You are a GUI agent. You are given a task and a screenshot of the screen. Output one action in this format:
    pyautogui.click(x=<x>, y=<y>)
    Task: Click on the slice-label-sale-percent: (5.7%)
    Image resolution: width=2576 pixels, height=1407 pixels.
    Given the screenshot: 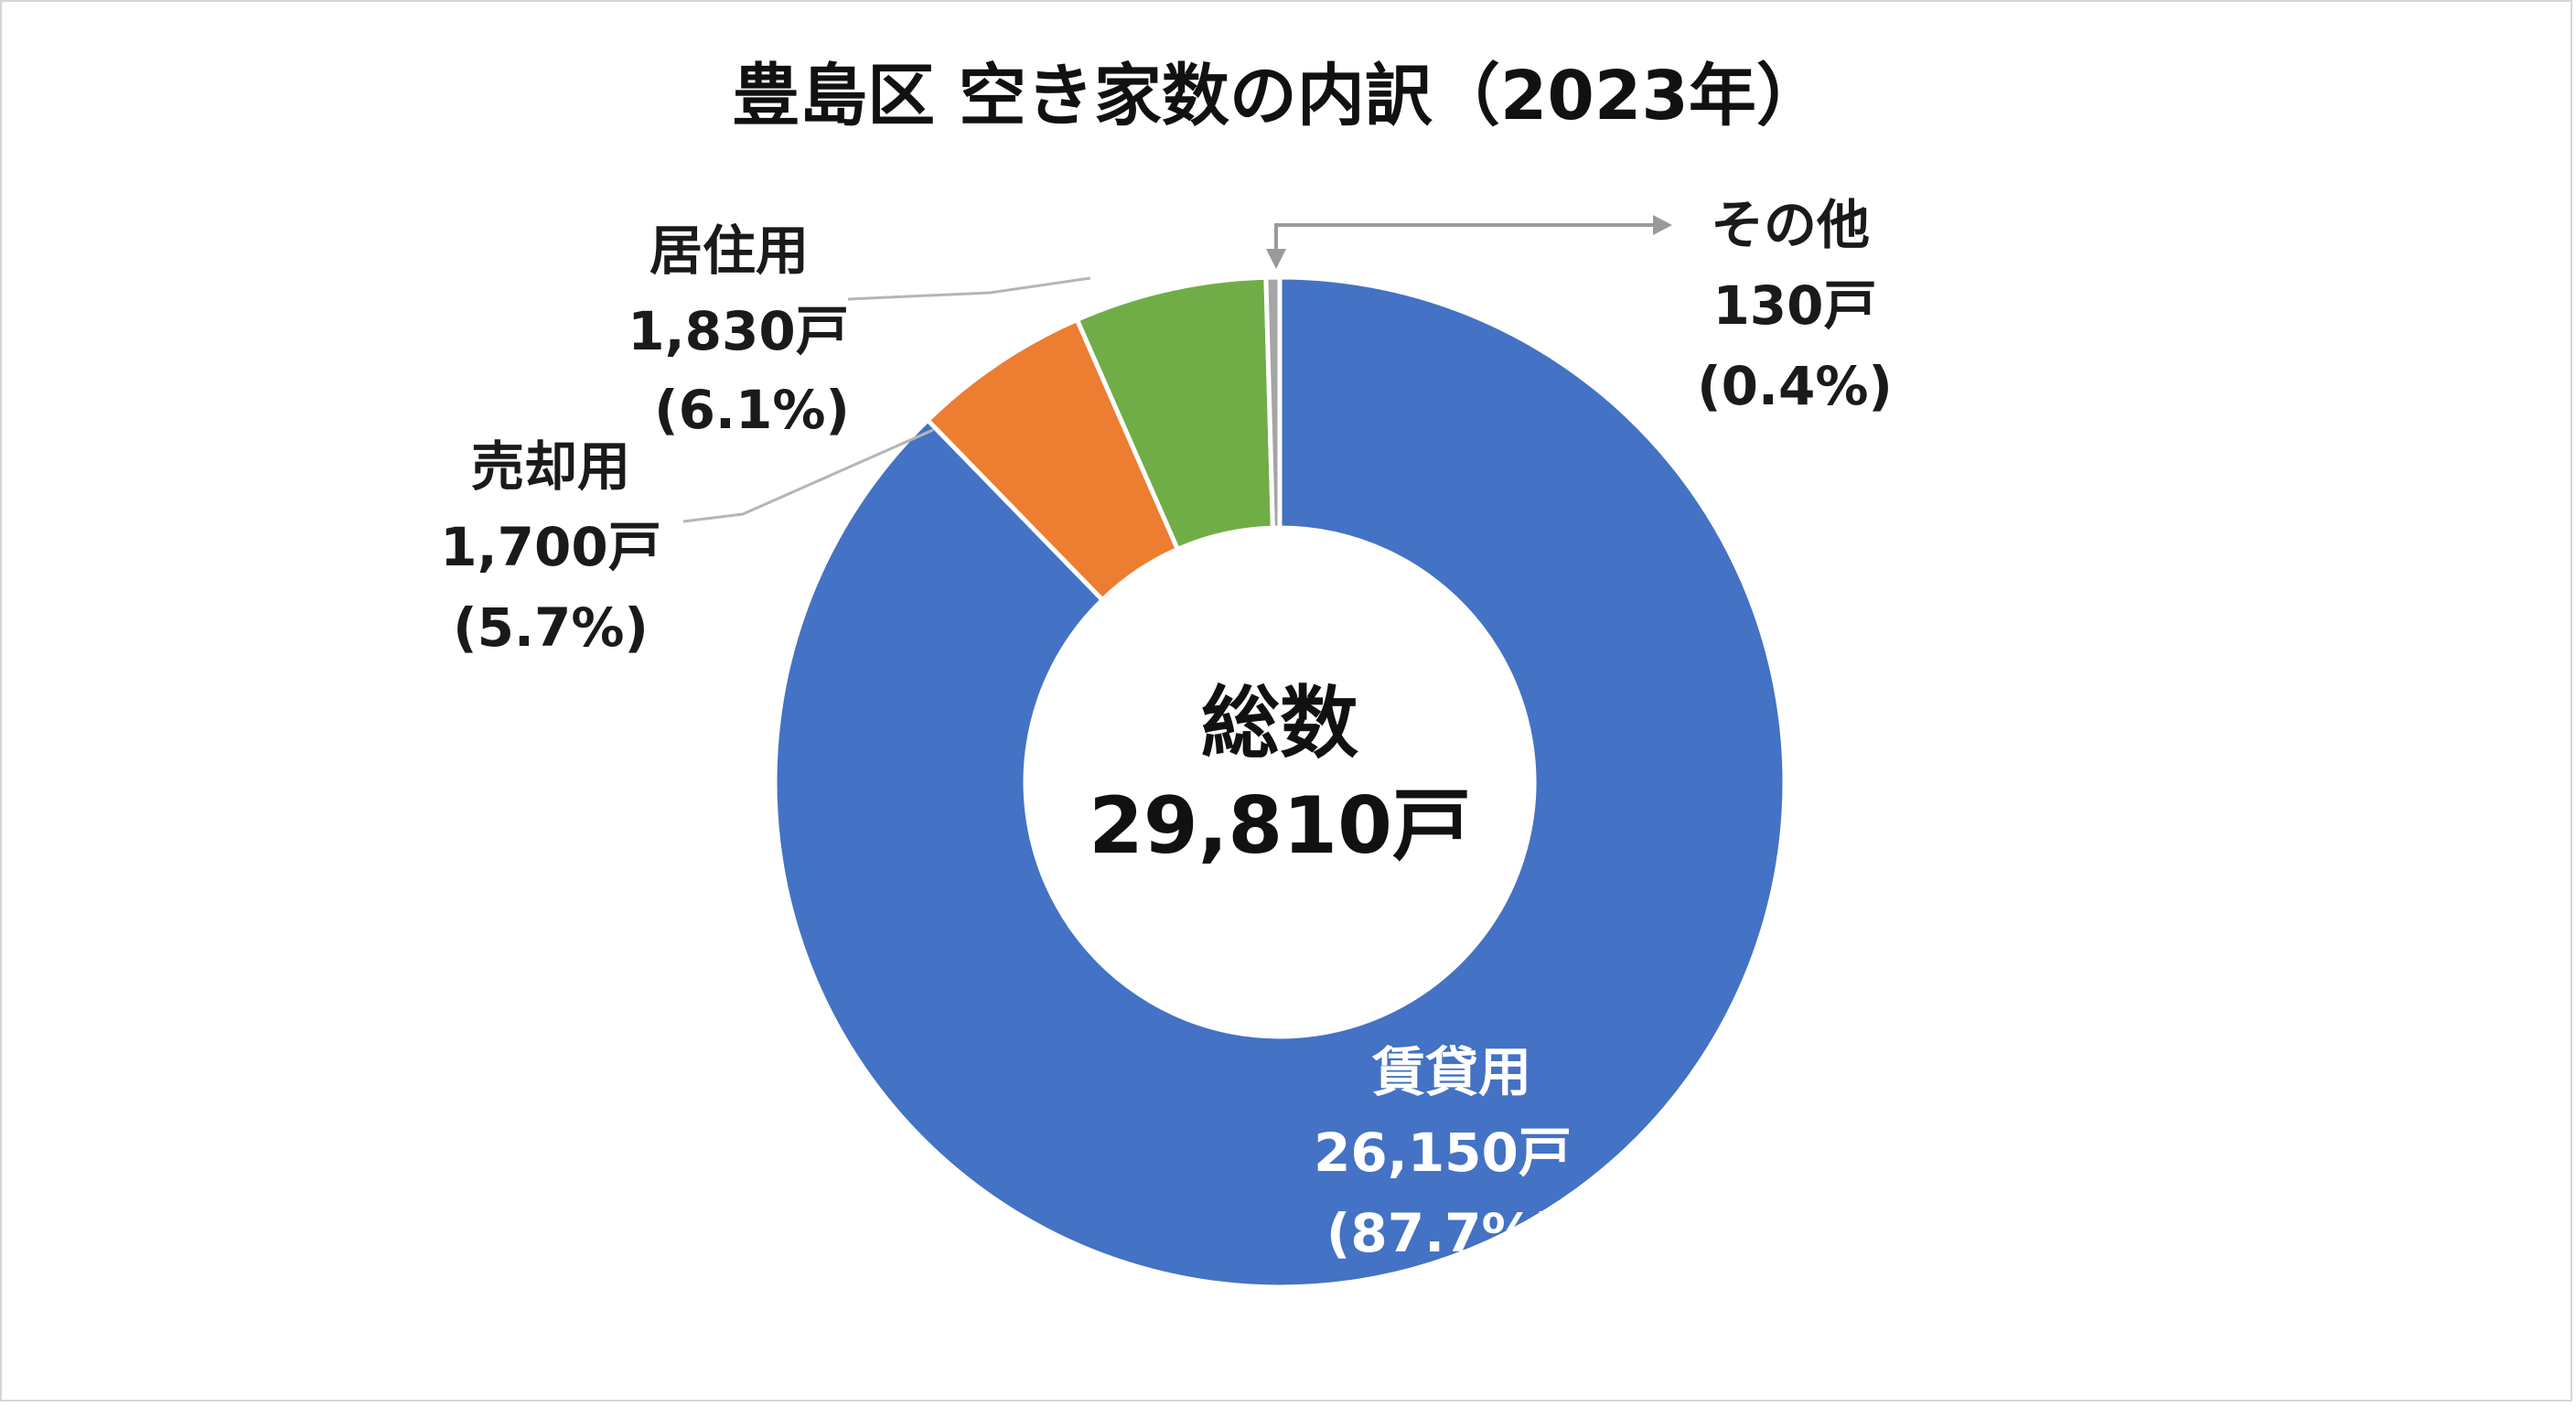 What is the action you would take?
    pyautogui.click(x=551, y=627)
    